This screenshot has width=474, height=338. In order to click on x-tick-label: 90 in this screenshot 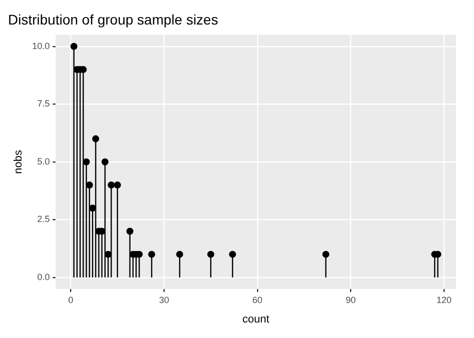, I will do `click(351, 299)`.